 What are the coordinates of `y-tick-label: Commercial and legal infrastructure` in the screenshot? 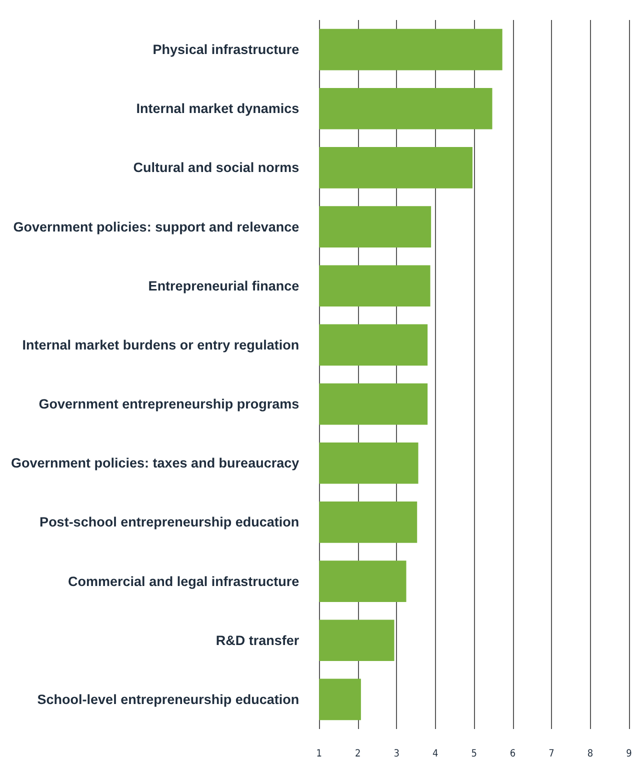 It's located at (184, 581).